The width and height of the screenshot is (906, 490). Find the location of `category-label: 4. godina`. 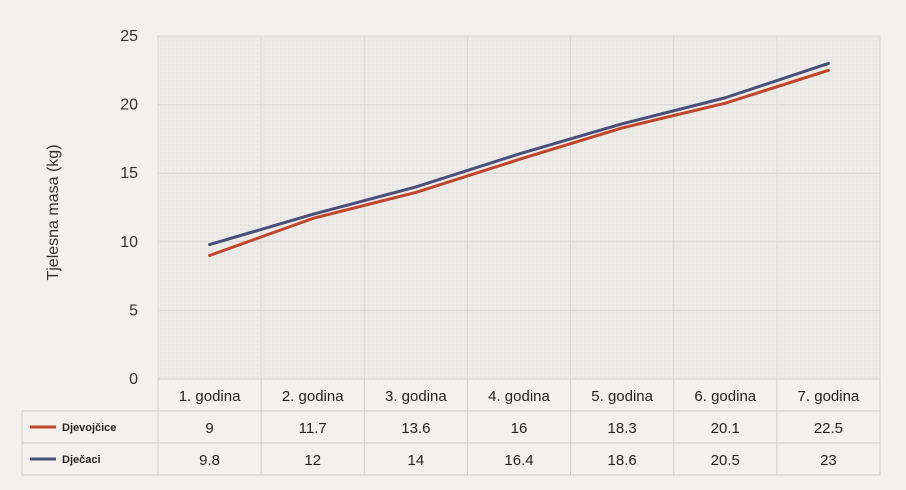

category-label: 4. godina is located at coordinates (519, 396).